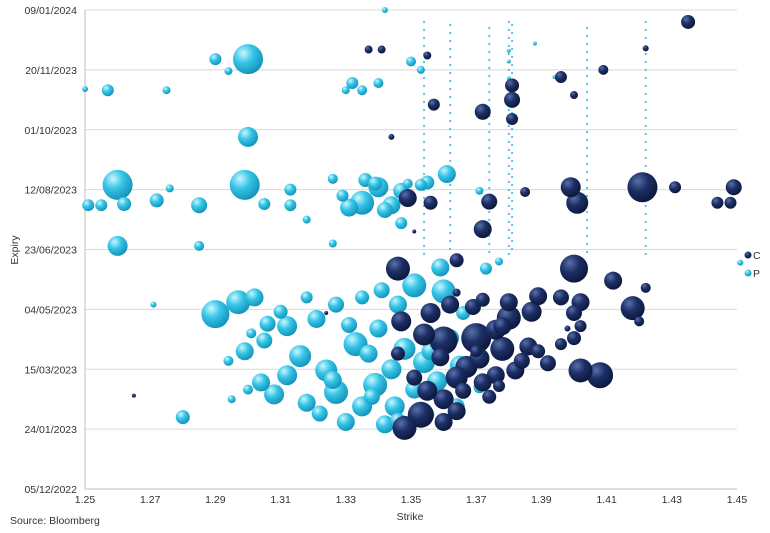 This screenshot has width=770, height=533. I want to click on x-tick-label: 1.35, so click(411, 500).